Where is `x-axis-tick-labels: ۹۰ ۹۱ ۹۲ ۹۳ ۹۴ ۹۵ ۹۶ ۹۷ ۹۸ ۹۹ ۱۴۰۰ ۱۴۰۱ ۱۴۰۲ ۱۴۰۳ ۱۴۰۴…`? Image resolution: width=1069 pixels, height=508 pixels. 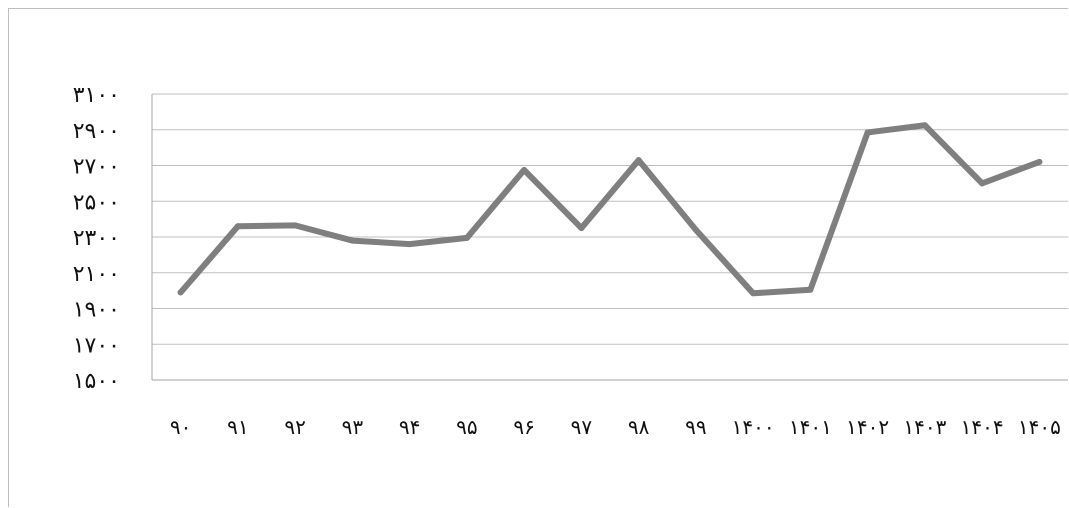
x-axis-tick-labels: ۹۰ ۹۱ ۹۲ ۹۳ ۹۴ ۹۵ ۹۶ ۹۷ ۹۸ ۹۹ ۱۴۰۰ ۱۴۰۱ ۱۴۰۲ ۱۴۰۳ ۱۴۰۴… is located at coordinates (615, 427).